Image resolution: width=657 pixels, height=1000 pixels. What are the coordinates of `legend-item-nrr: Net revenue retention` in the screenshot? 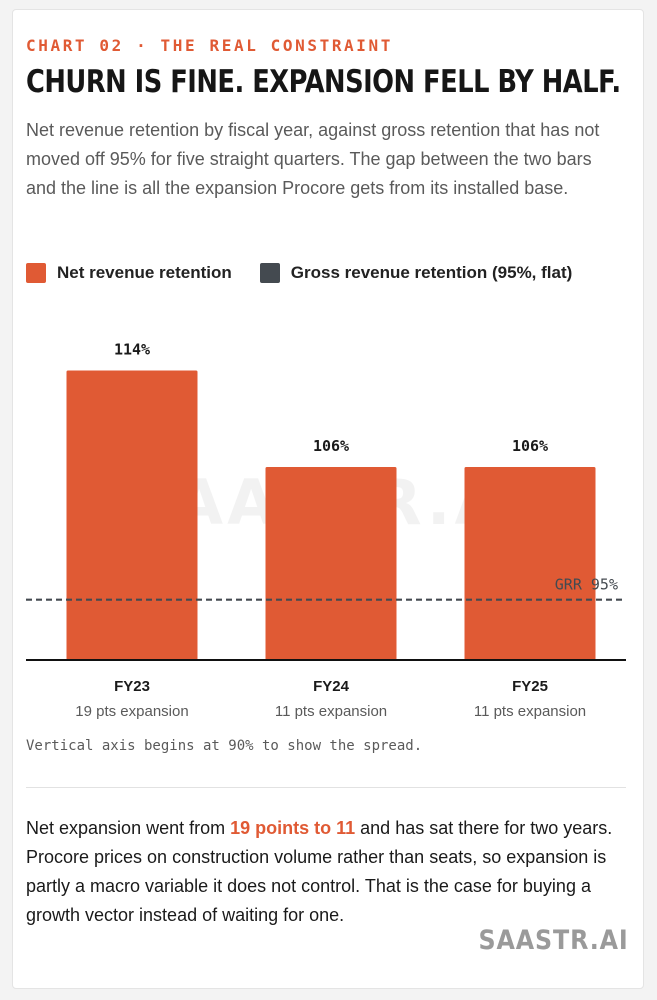 It's located at (129, 273).